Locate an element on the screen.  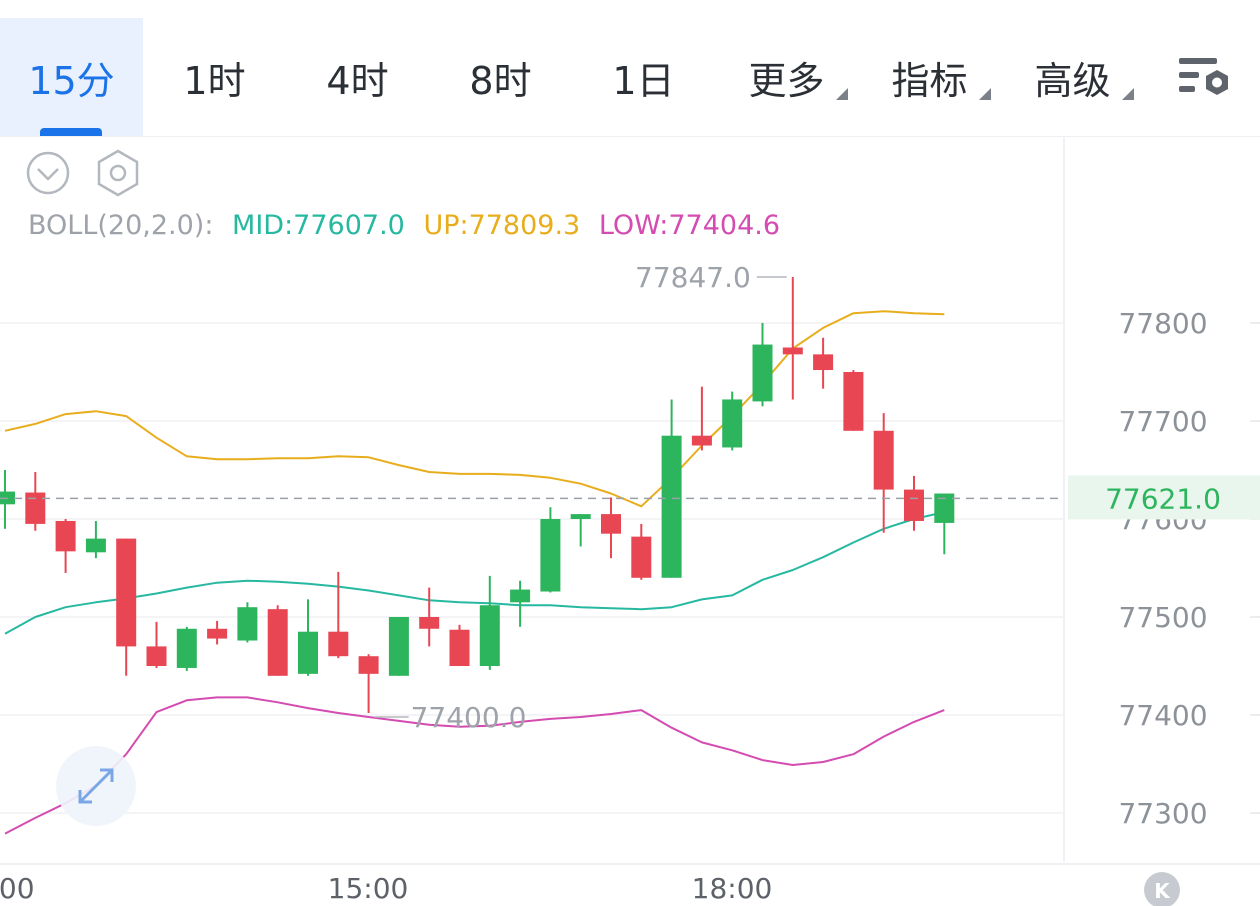
tab-4h: 4时 is located at coordinates (357, 77).